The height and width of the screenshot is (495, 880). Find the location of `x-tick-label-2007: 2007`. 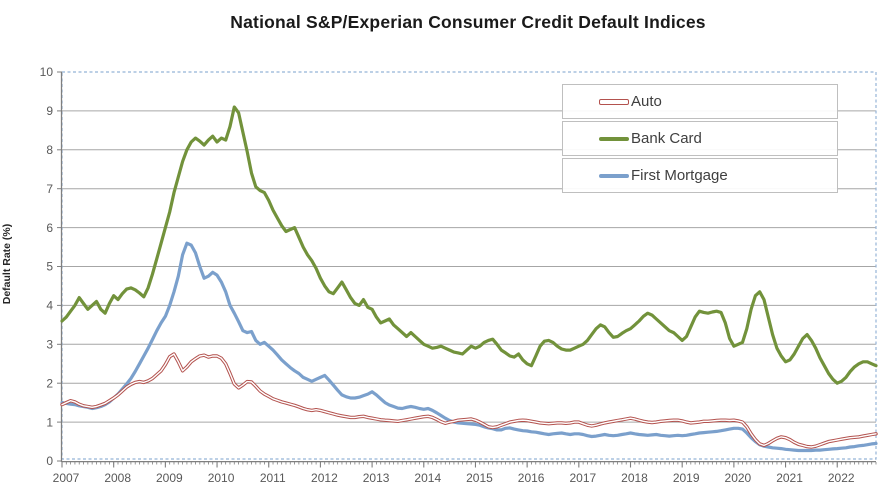

x-tick-label-2007: 2007 is located at coordinates (66, 478).